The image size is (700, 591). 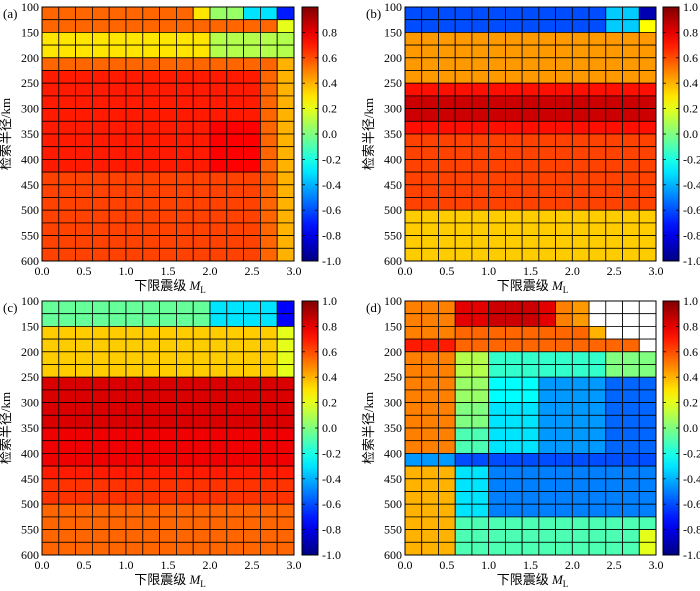 I want to click on y-tick-label: 150, so click(x=30, y=32).